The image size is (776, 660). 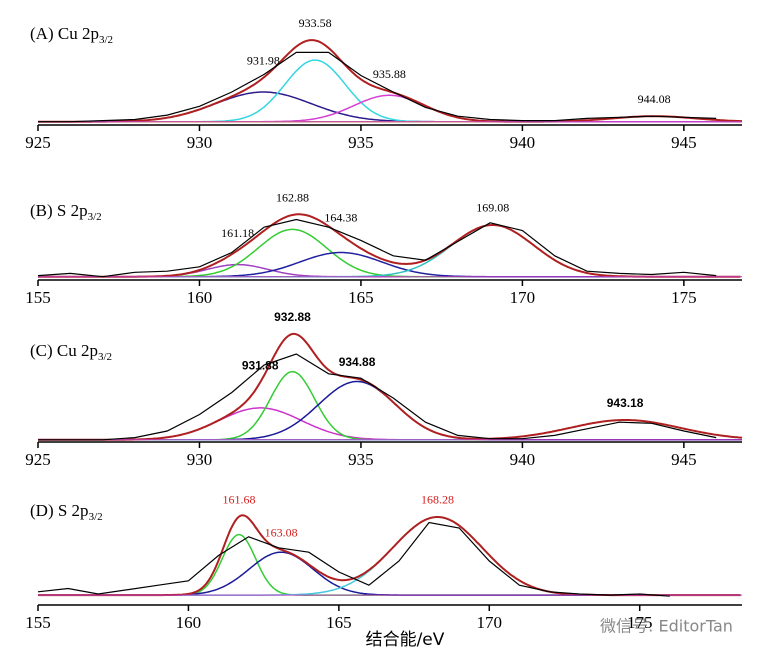 I want to click on peak-label: 933.58, so click(x=315, y=23).